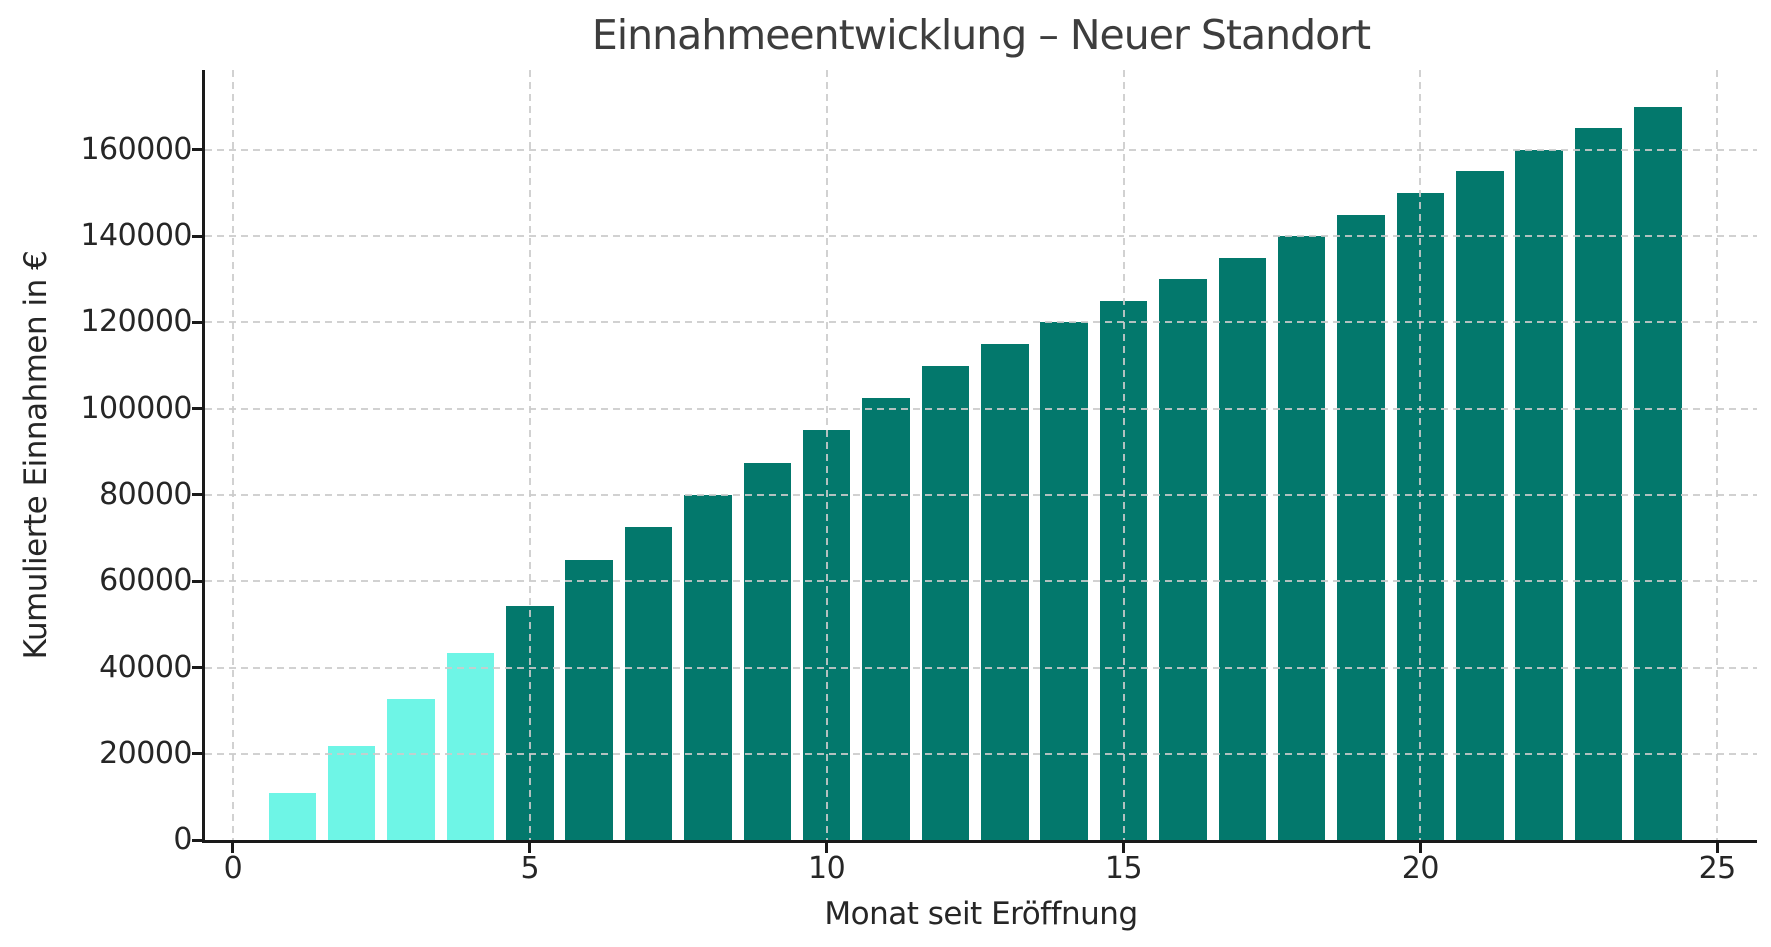  Describe the element at coordinates (1717, 868) in the screenshot. I see `x-tick-label-25: 25` at that location.